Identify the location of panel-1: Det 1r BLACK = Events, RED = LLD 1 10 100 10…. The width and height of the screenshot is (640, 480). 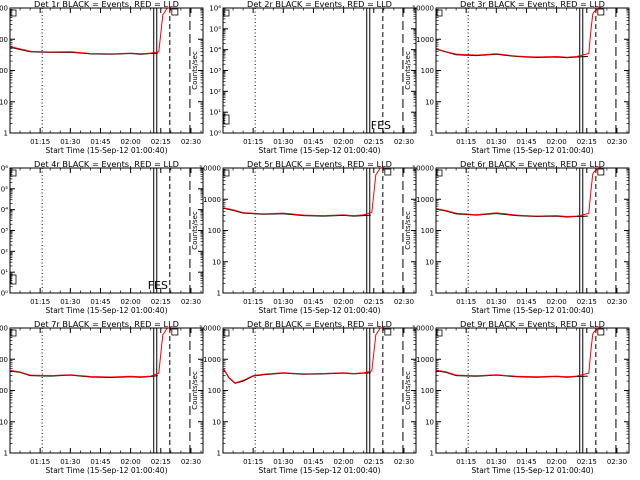
(102, 77).